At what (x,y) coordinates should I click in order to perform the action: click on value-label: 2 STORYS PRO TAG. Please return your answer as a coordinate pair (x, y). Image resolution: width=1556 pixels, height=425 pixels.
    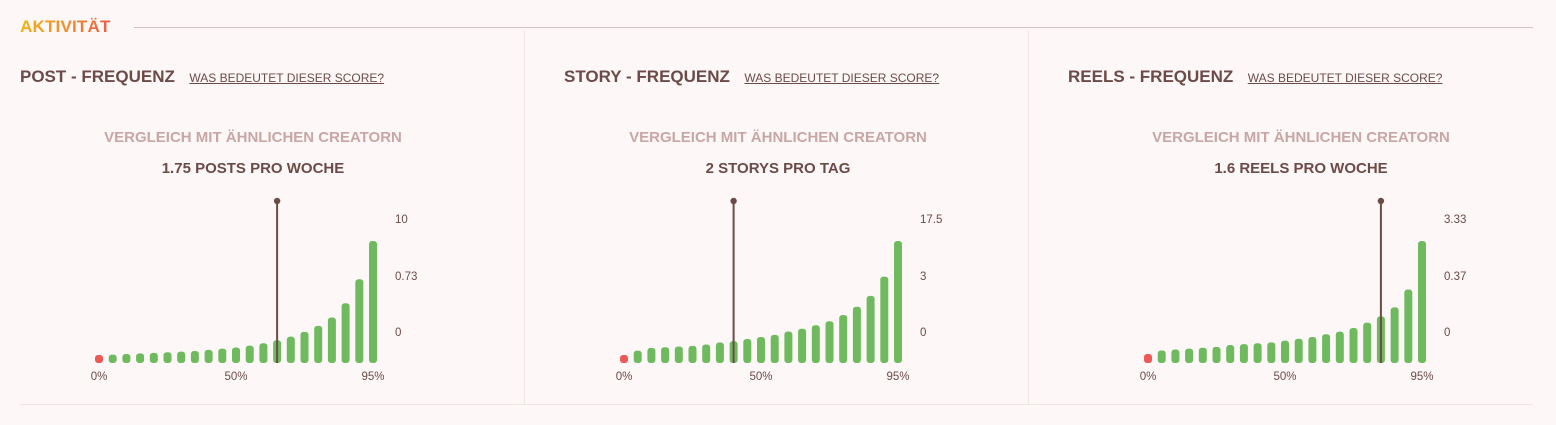
    Looking at the image, I should click on (778, 168).